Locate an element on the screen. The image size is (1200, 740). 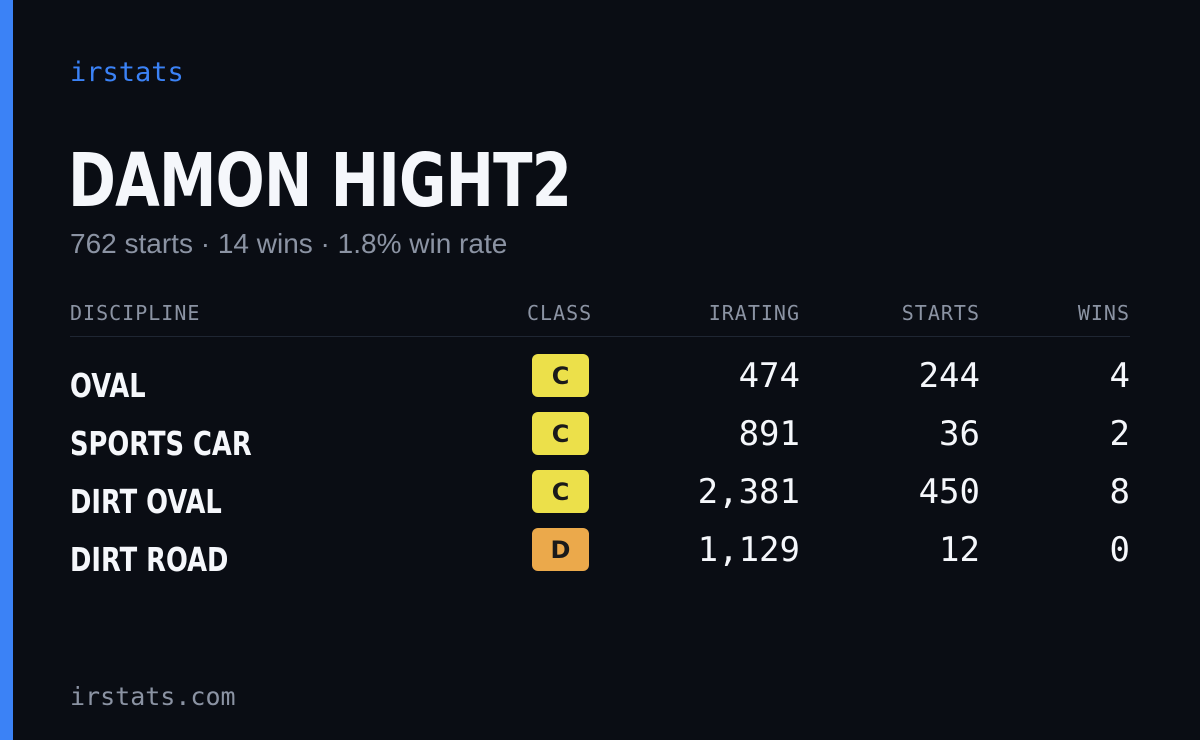
table-row: SPORTS CAR C 891 36 2 is located at coordinates (600, 441).